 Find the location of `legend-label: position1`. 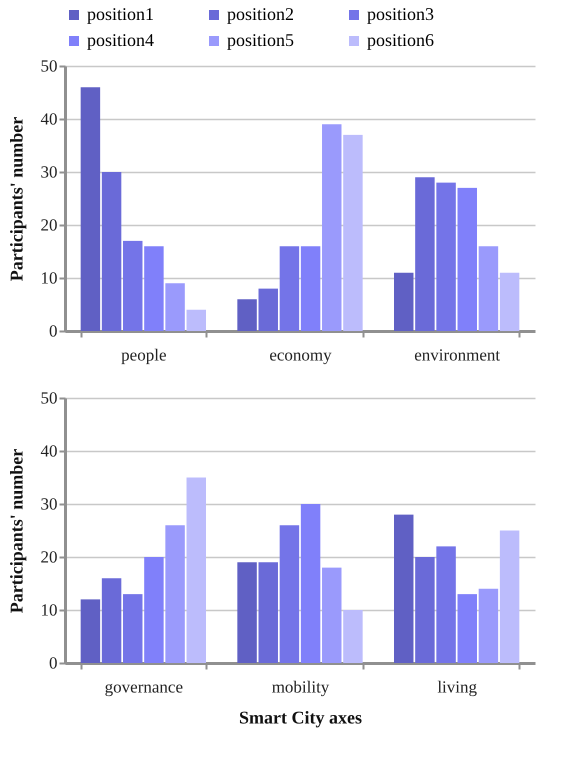

legend-label: position1 is located at coordinates (120, 14).